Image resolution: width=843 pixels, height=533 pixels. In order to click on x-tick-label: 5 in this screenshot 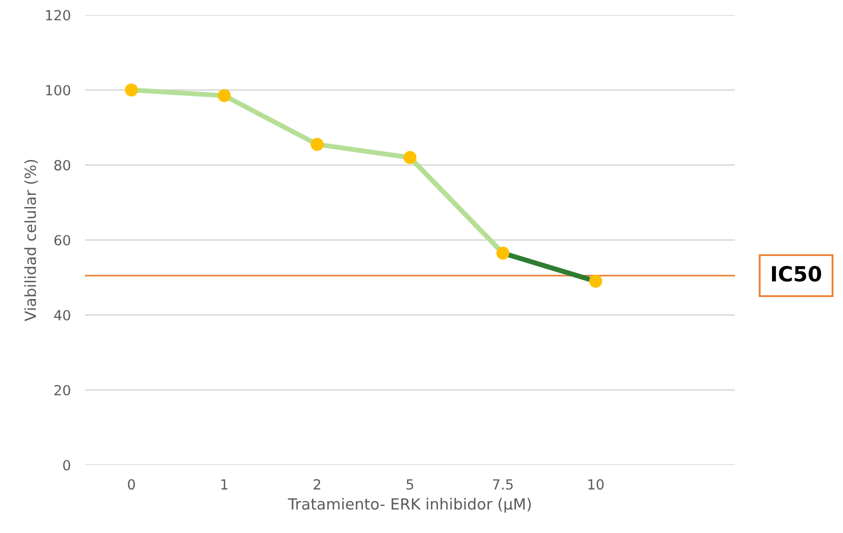, I will do `click(410, 484)`.